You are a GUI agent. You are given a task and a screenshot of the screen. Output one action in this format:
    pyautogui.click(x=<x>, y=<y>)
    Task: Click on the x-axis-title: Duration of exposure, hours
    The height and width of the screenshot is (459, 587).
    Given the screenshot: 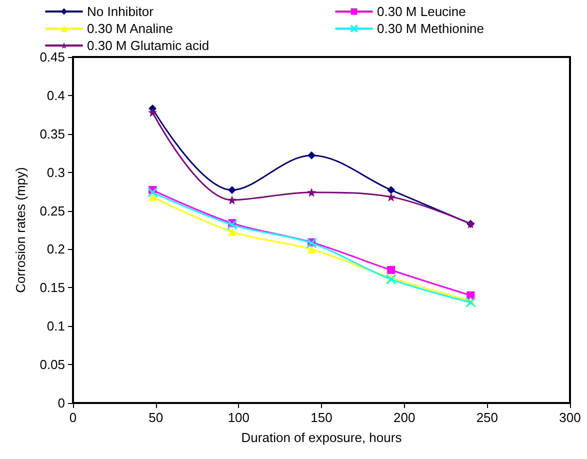 What is the action you would take?
    pyautogui.click(x=321, y=437)
    